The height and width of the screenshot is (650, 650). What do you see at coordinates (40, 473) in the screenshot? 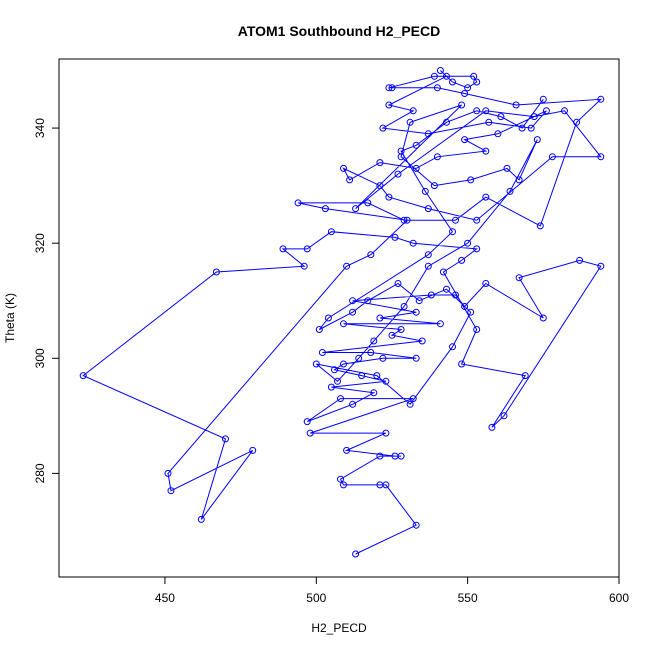
I see `y-tick-label: 280` at bounding box center [40, 473].